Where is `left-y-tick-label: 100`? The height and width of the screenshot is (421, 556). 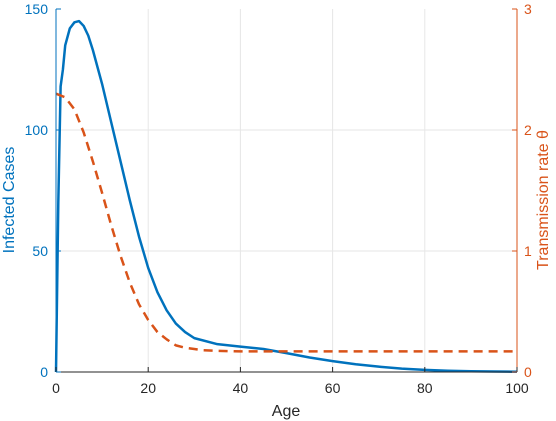
left-y-tick-label: 100 is located at coordinates (37, 130).